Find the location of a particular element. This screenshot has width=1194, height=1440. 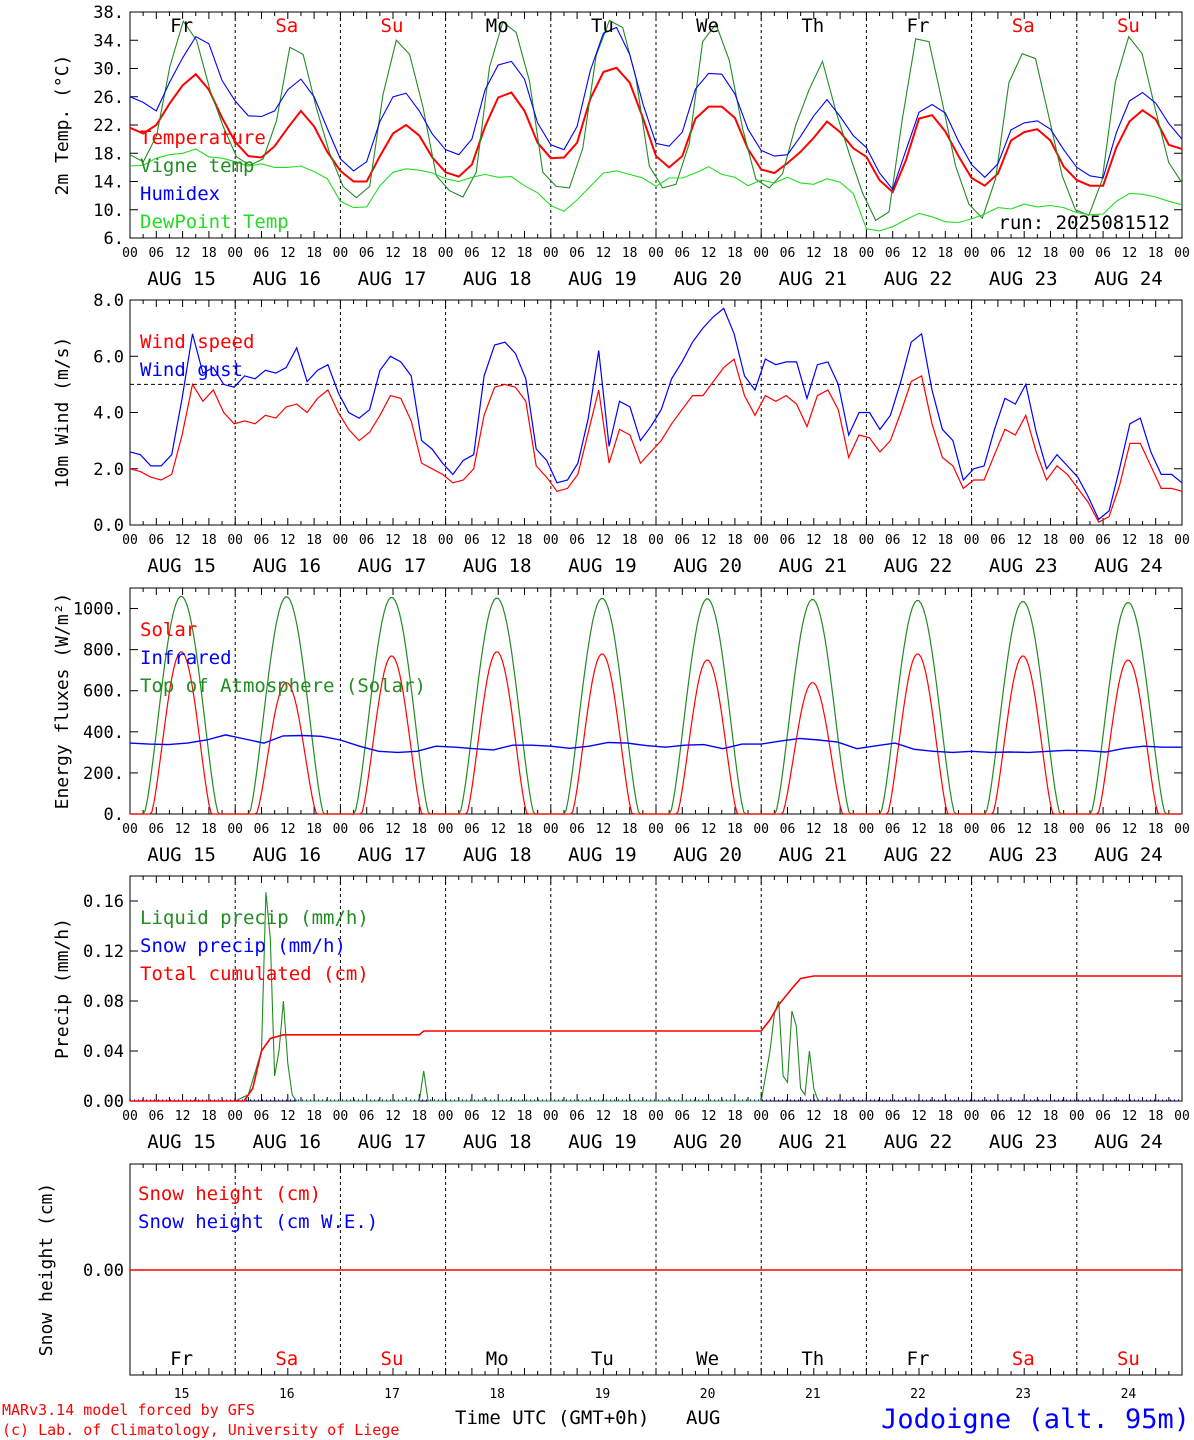

y-tick-label: 800. is located at coordinates (103, 651).